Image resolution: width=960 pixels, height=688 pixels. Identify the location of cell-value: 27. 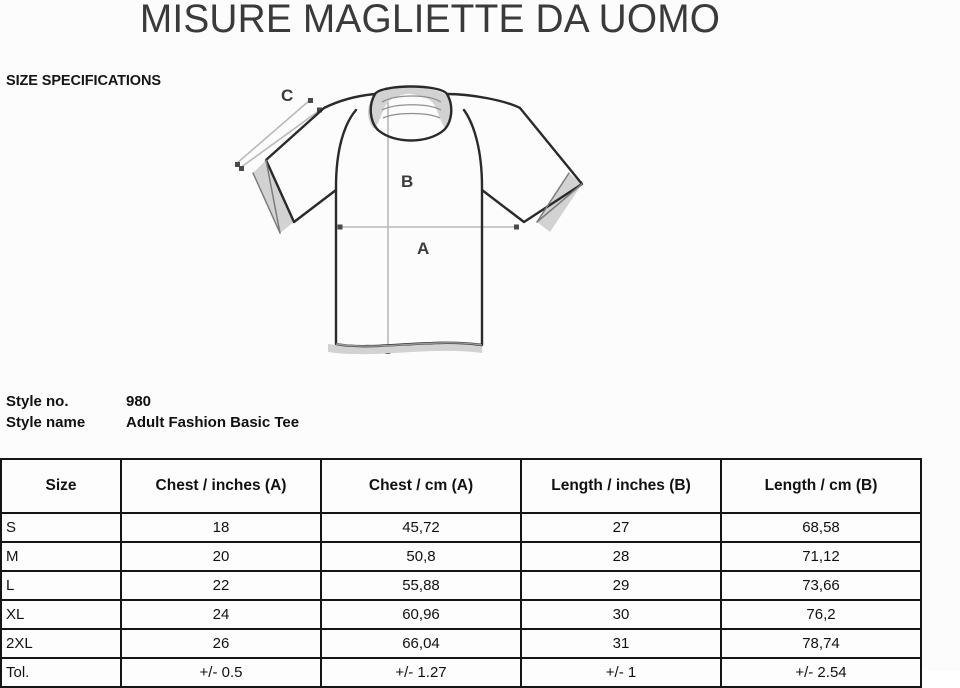
(621, 527).